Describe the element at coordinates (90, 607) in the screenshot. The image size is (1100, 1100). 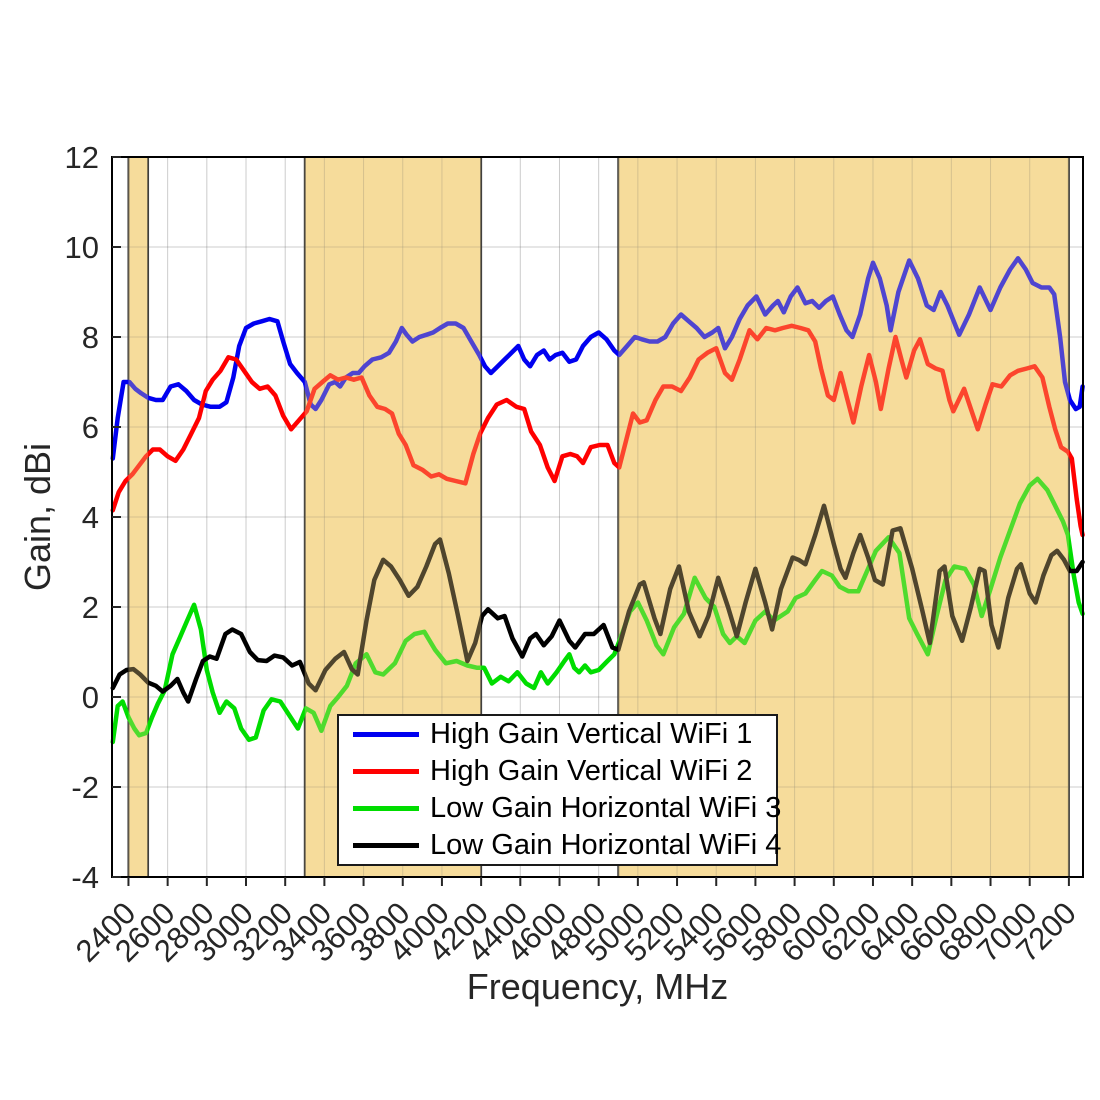
I see `y-tick-label: 2` at that location.